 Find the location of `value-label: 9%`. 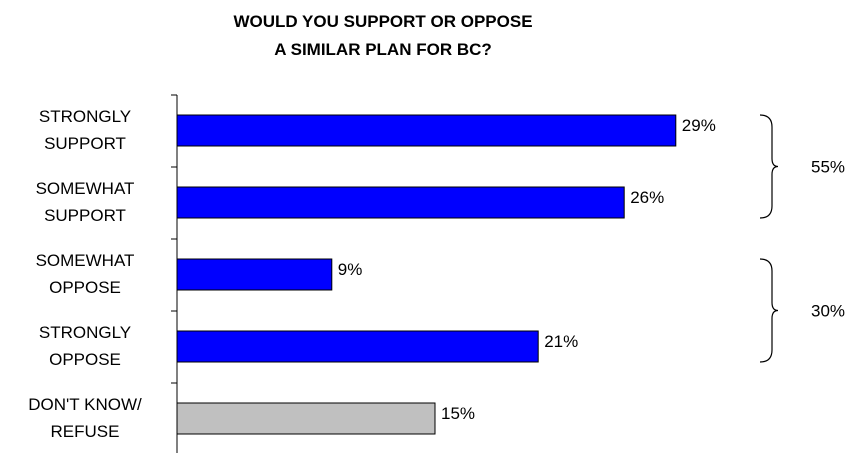

value-label: 9% is located at coordinates (350, 269).